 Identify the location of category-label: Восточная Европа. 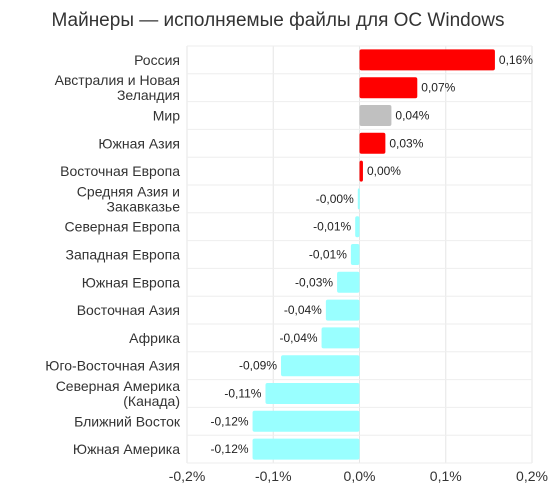
(120, 171).